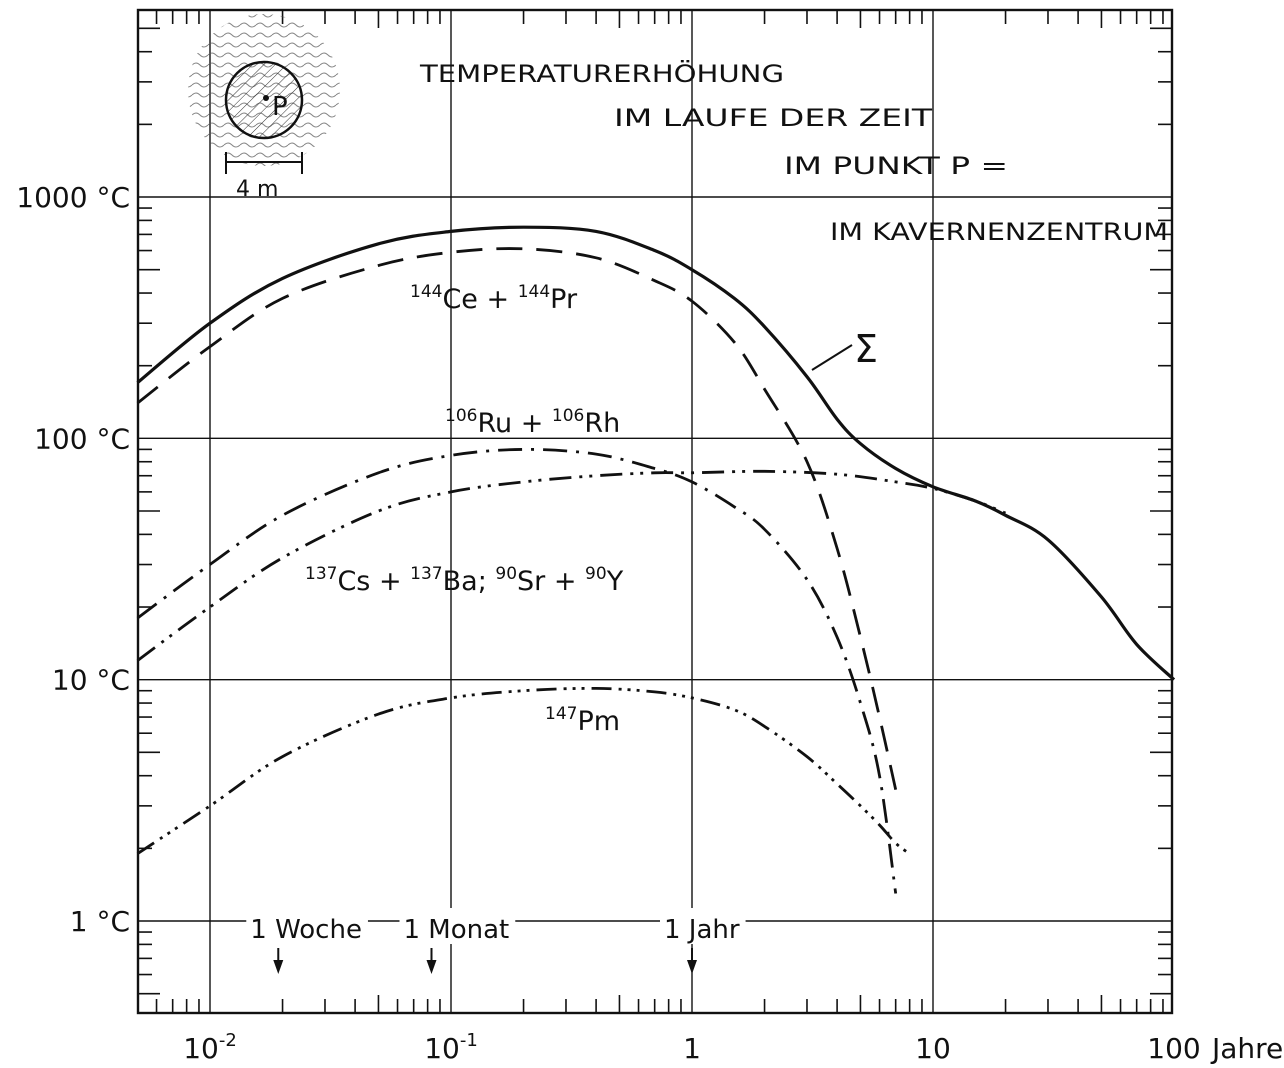 The width and height of the screenshot is (1284, 1068). I want to click on x-tick-label: 100, so click(1173, 1048).